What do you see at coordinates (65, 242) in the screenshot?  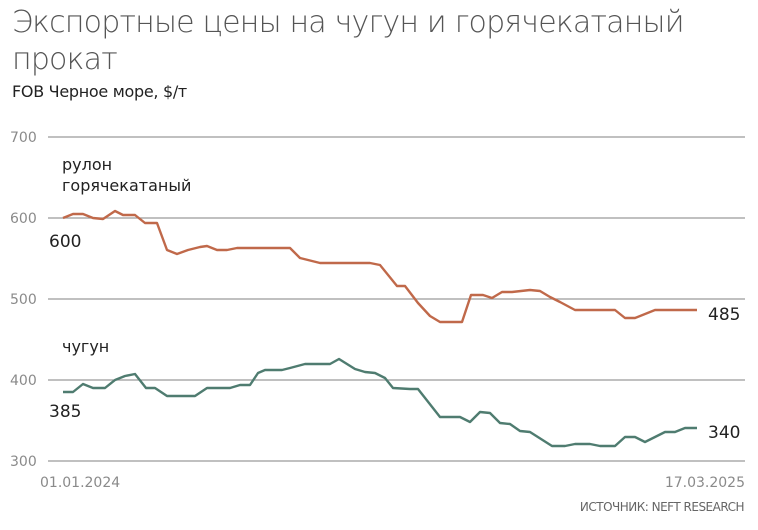 I see `hot-rolled-start-value: 600` at bounding box center [65, 242].